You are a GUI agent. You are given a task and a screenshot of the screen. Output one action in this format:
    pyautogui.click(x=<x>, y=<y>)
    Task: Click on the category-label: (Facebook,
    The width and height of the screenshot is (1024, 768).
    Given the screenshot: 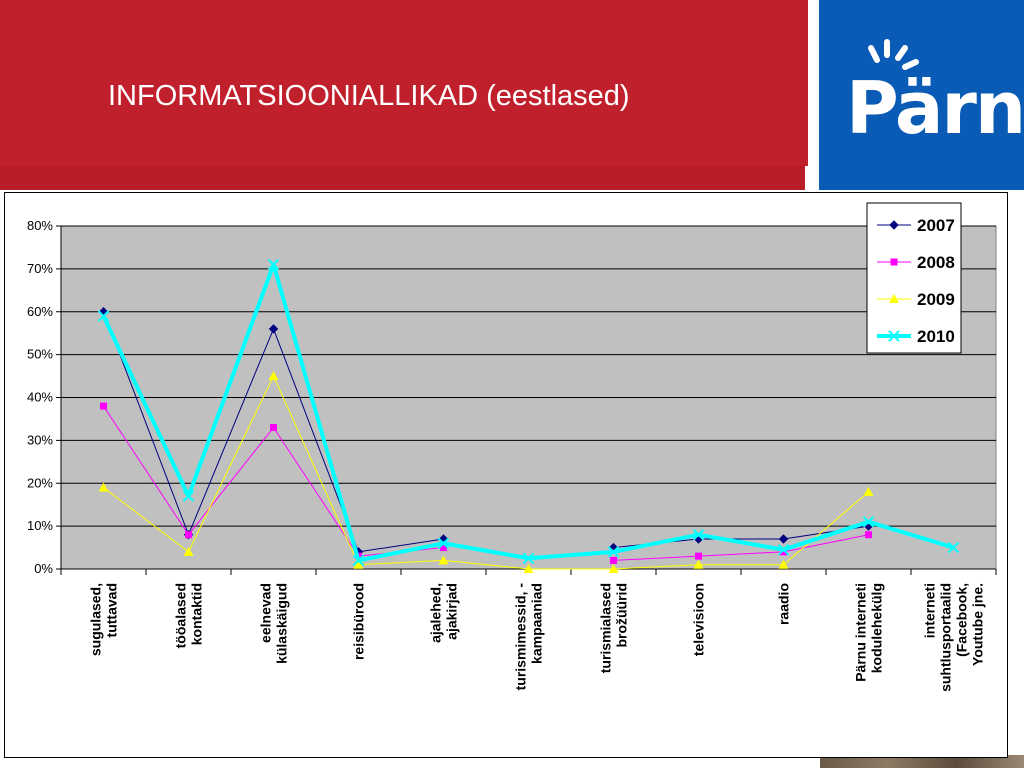 What is the action you would take?
    pyautogui.click(x=962, y=620)
    